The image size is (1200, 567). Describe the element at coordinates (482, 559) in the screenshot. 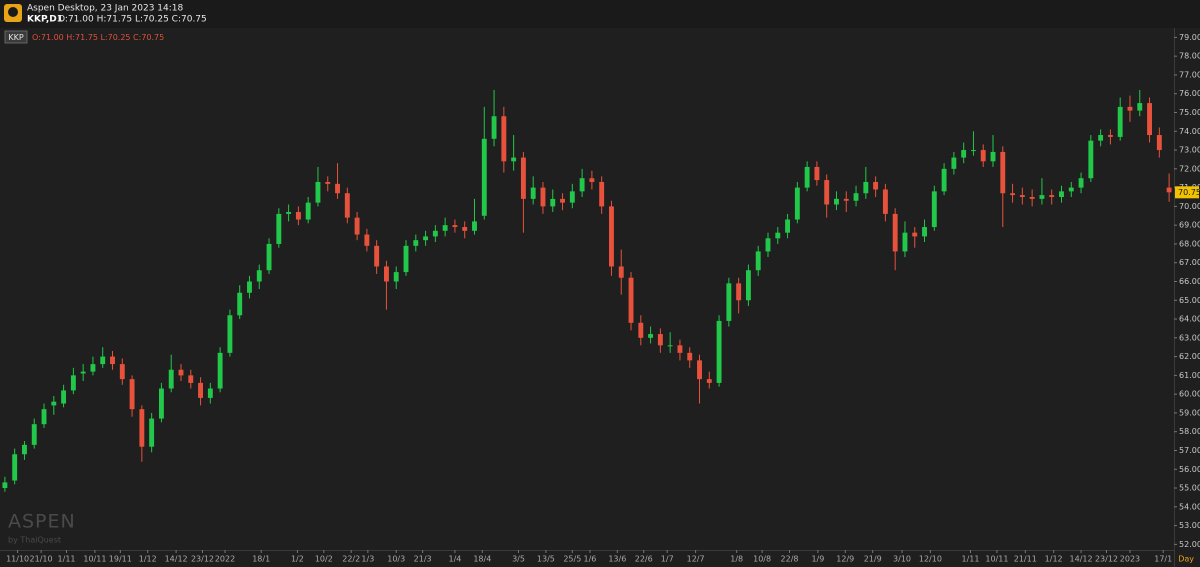

I see `x-tick-label: 18/4` at that location.